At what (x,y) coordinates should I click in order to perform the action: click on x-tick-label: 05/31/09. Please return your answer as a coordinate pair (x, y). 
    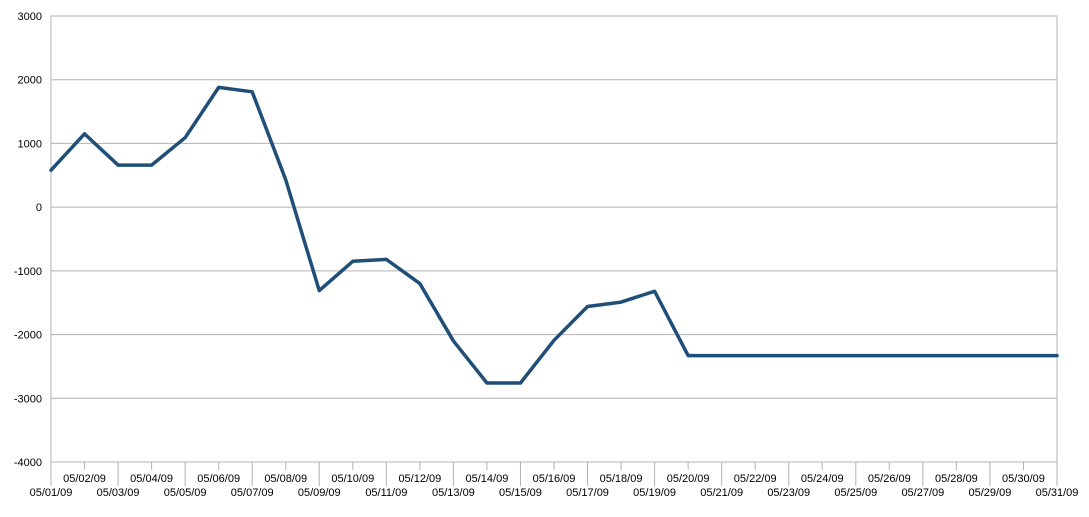
    Looking at the image, I should click on (1057, 493).